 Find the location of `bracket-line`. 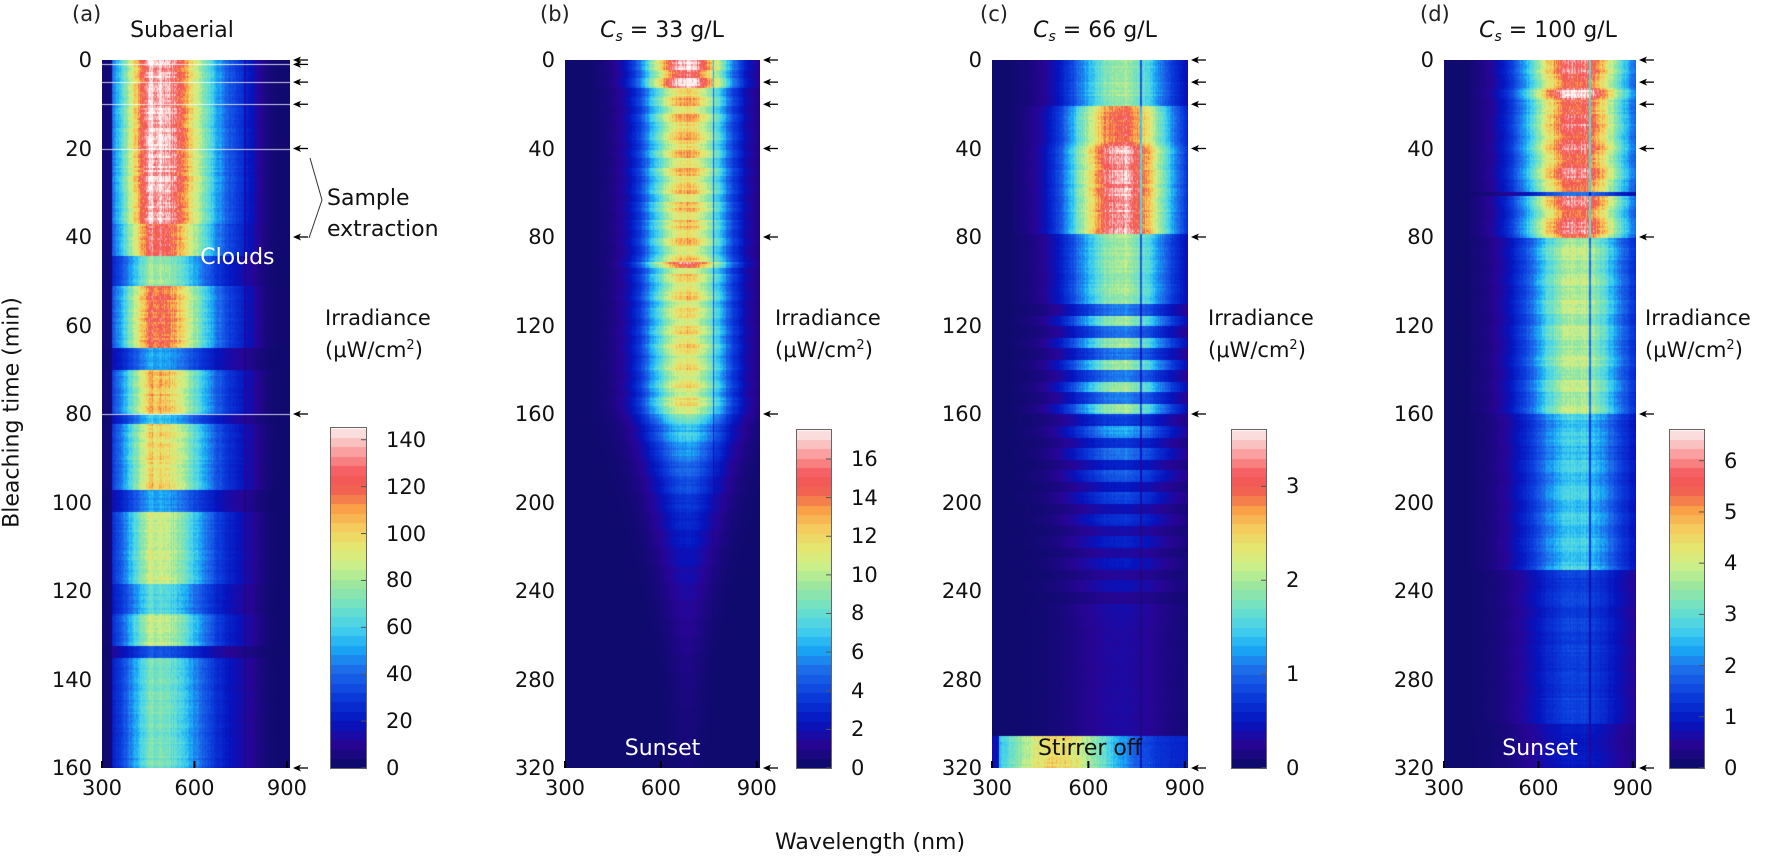

bracket-line is located at coordinates (315, 198).